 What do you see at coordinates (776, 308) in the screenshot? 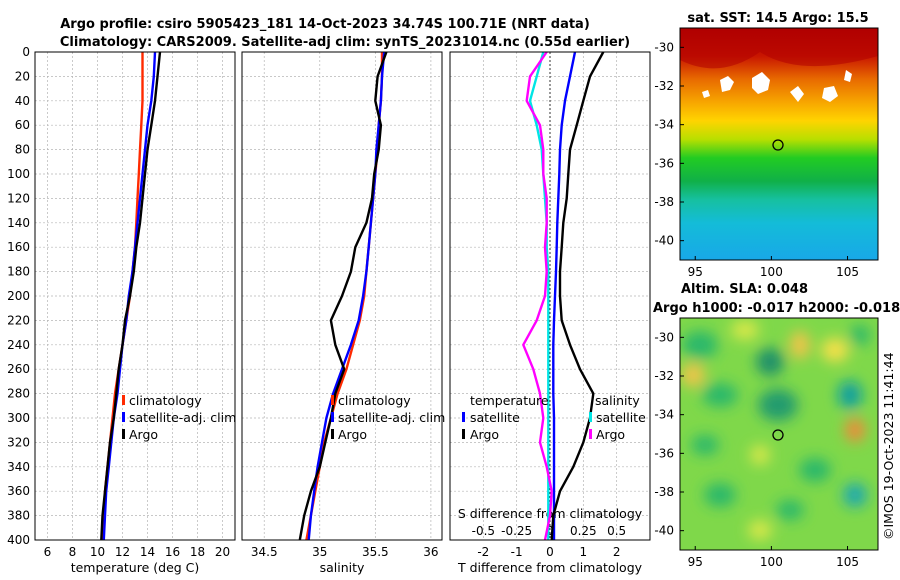
I see `sla-map-subtitle: Argo h1000: -0.017 h2000: -0.018` at bounding box center [776, 308].